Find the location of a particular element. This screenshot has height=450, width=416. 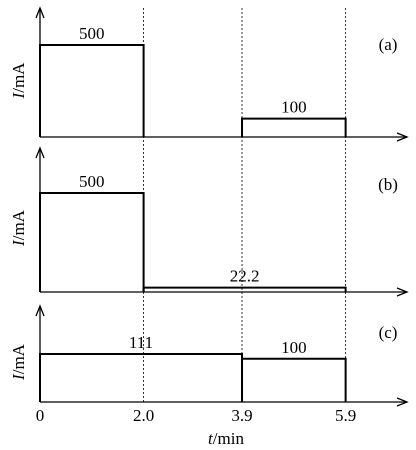

x-axis-label-symbol: t is located at coordinates (211, 438).